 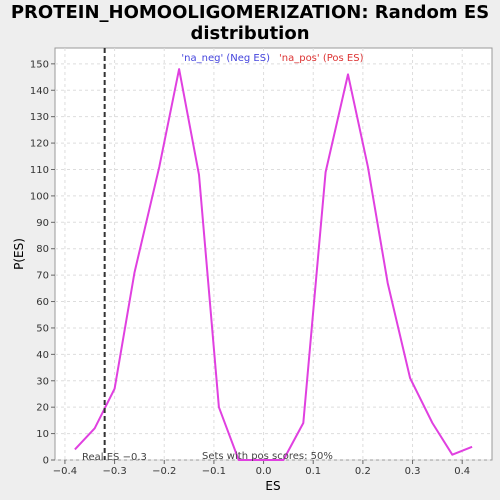 What do you see at coordinates (321, 58) in the screenshot?
I see `legend-pos-label: 'na_pos' (Pos ES)` at bounding box center [321, 58].